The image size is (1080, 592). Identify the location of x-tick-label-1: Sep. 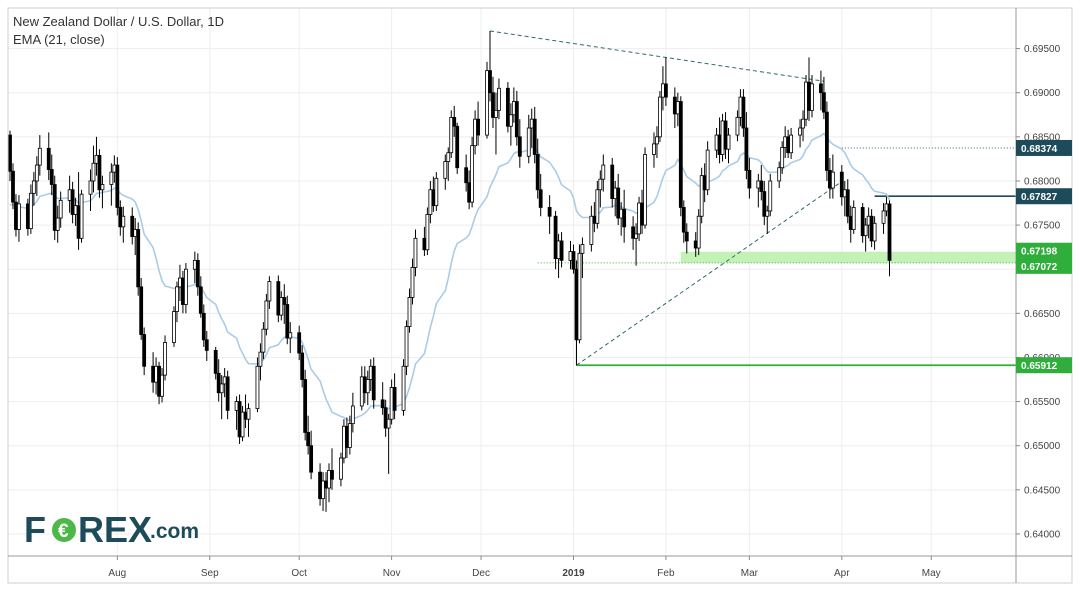
(210, 573).